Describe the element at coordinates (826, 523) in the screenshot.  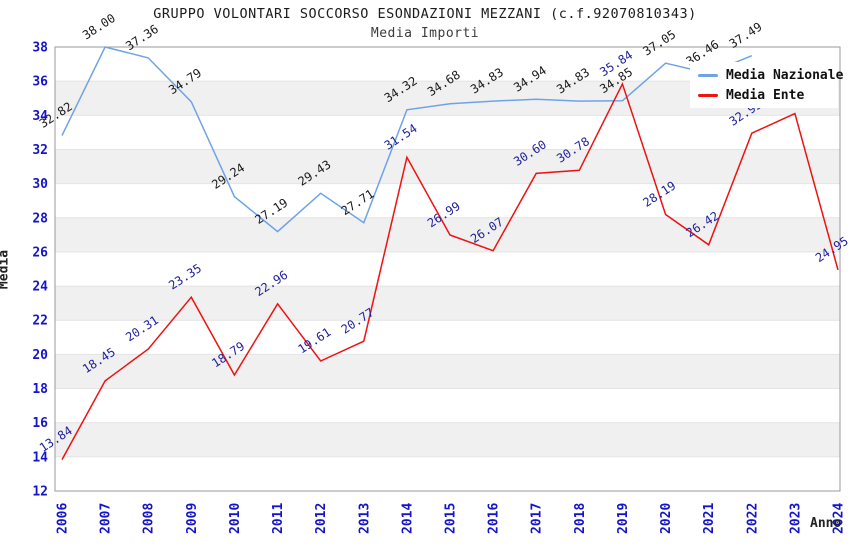
I see `x-axis-title: Anno` at that location.